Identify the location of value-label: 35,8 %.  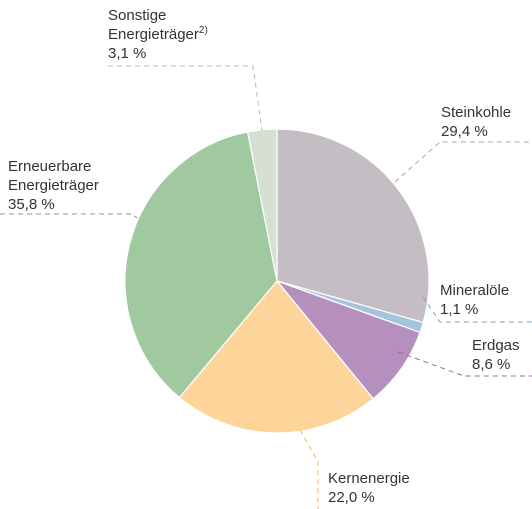
(31, 204).